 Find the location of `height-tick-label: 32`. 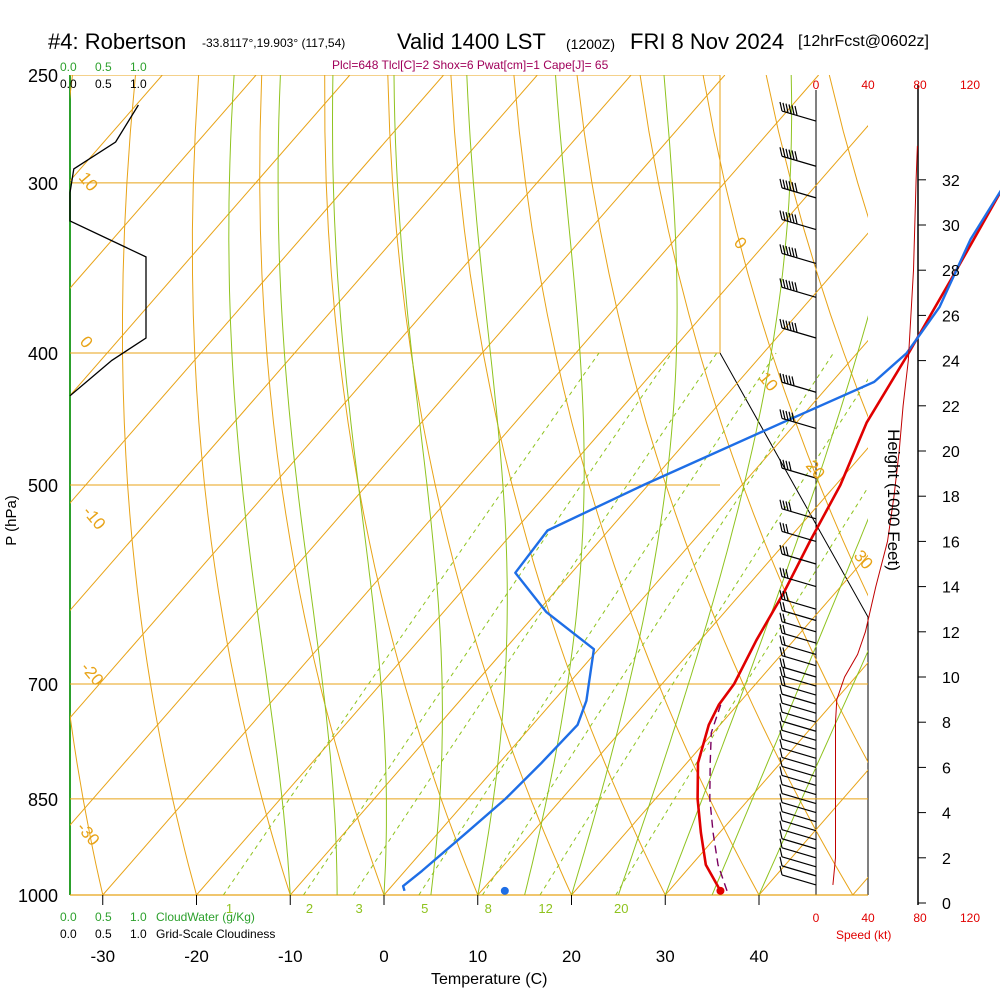

height-tick-label: 32 is located at coordinates (951, 181).